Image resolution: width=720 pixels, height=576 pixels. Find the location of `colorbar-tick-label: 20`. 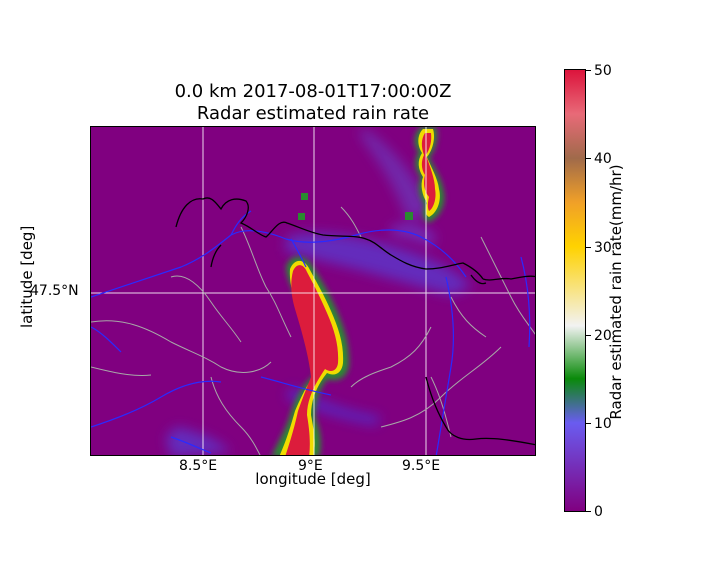

colorbar-tick-label: 20 is located at coordinates (603, 336).